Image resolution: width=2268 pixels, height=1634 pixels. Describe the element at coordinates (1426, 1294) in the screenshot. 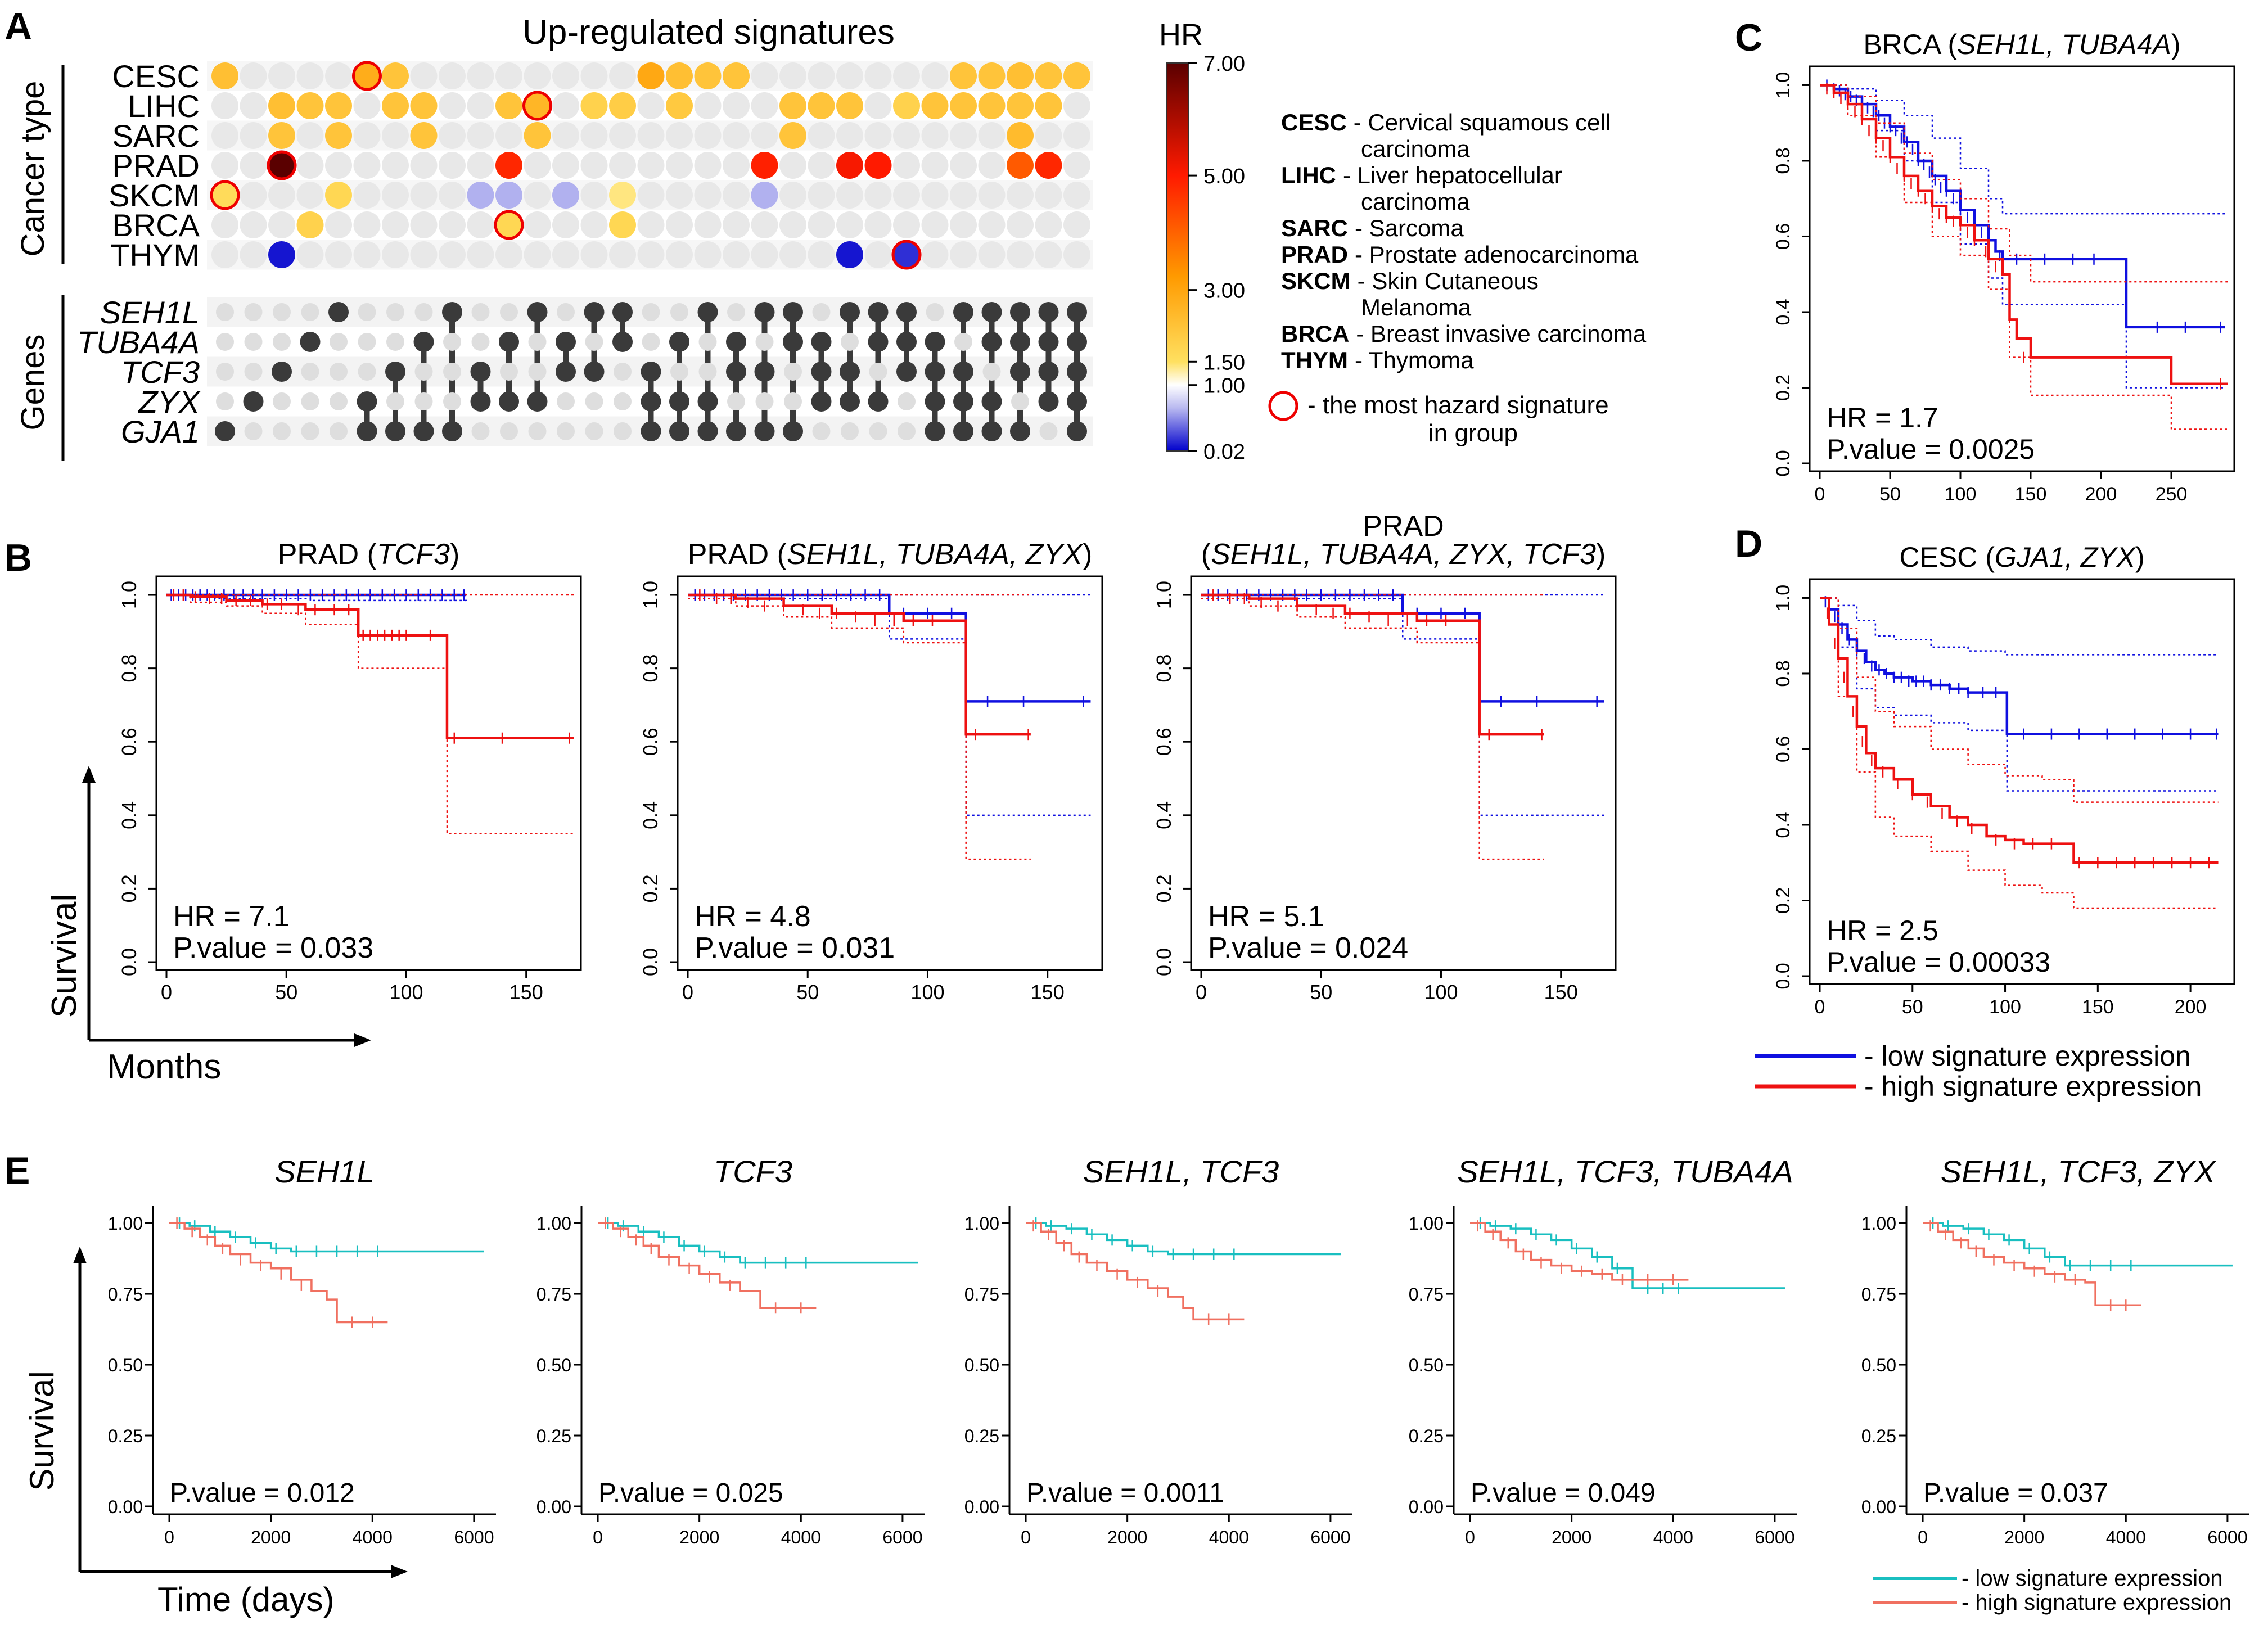

I see `y-tick-label: 0.75` at that location.